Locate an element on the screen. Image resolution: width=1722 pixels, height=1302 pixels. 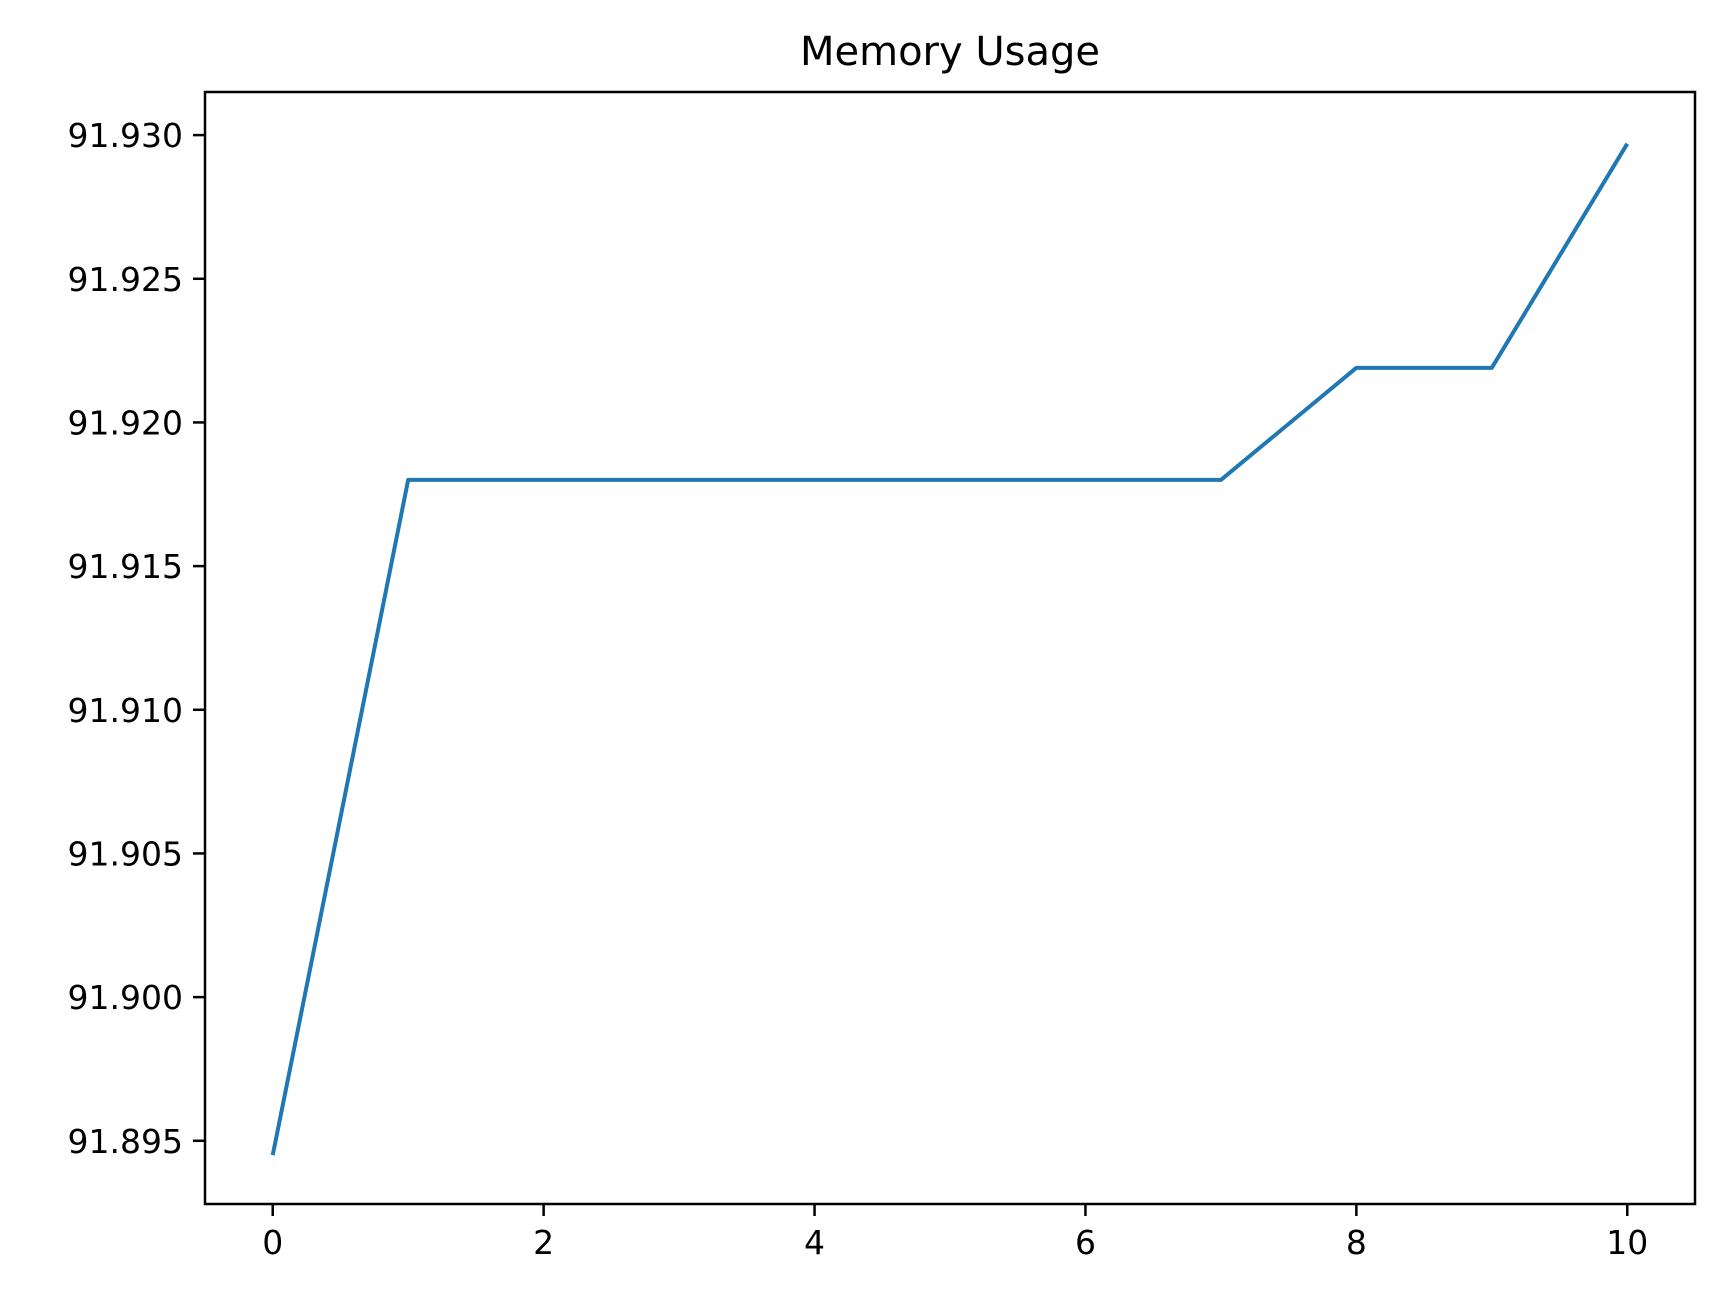
y-tick-label: 91.925 is located at coordinates (125, 279).